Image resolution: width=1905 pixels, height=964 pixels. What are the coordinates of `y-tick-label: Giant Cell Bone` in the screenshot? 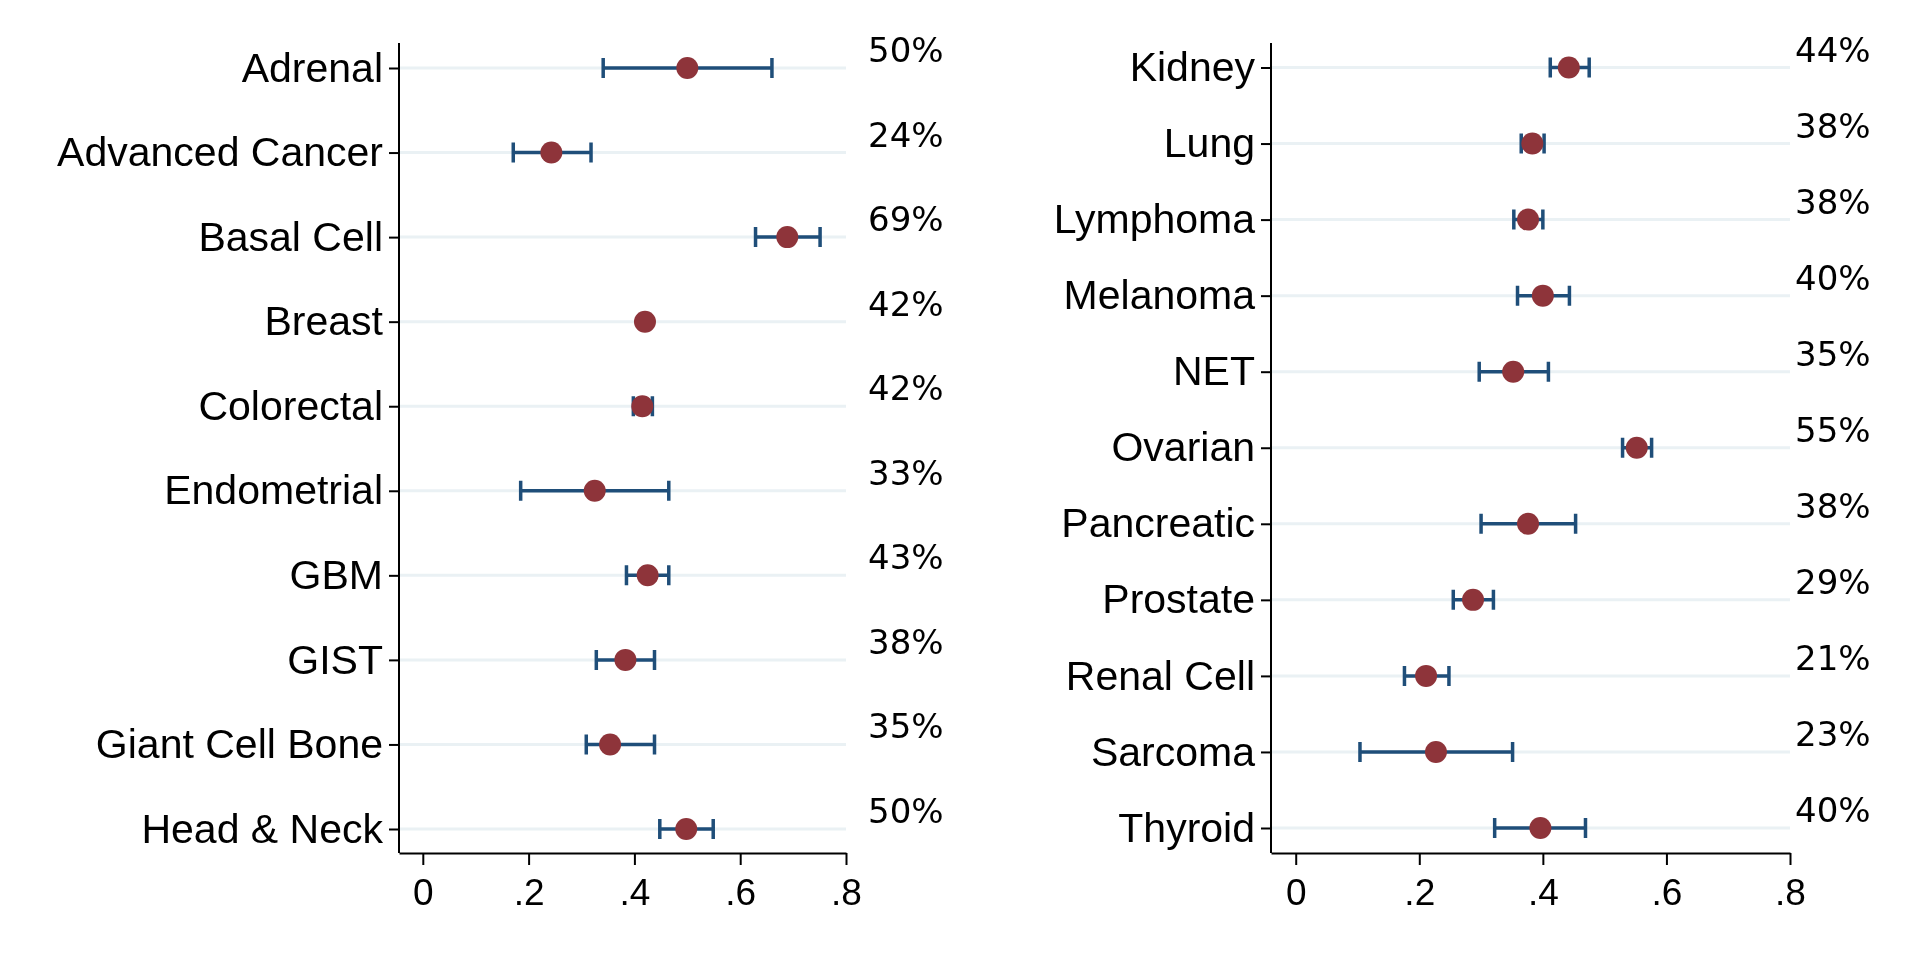 It's located at (239, 744).